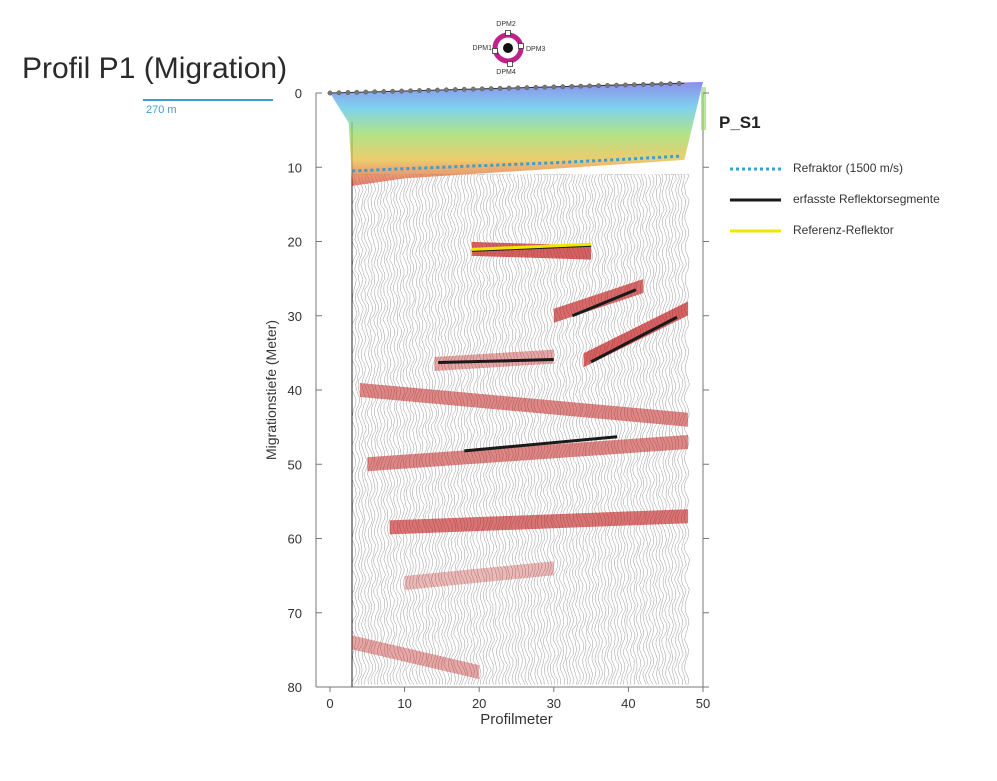 The width and height of the screenshot is (997, 781). Describe the element at coordinates (295, 167) in the screenshot. I see `y-tick-label: 10` at that location.